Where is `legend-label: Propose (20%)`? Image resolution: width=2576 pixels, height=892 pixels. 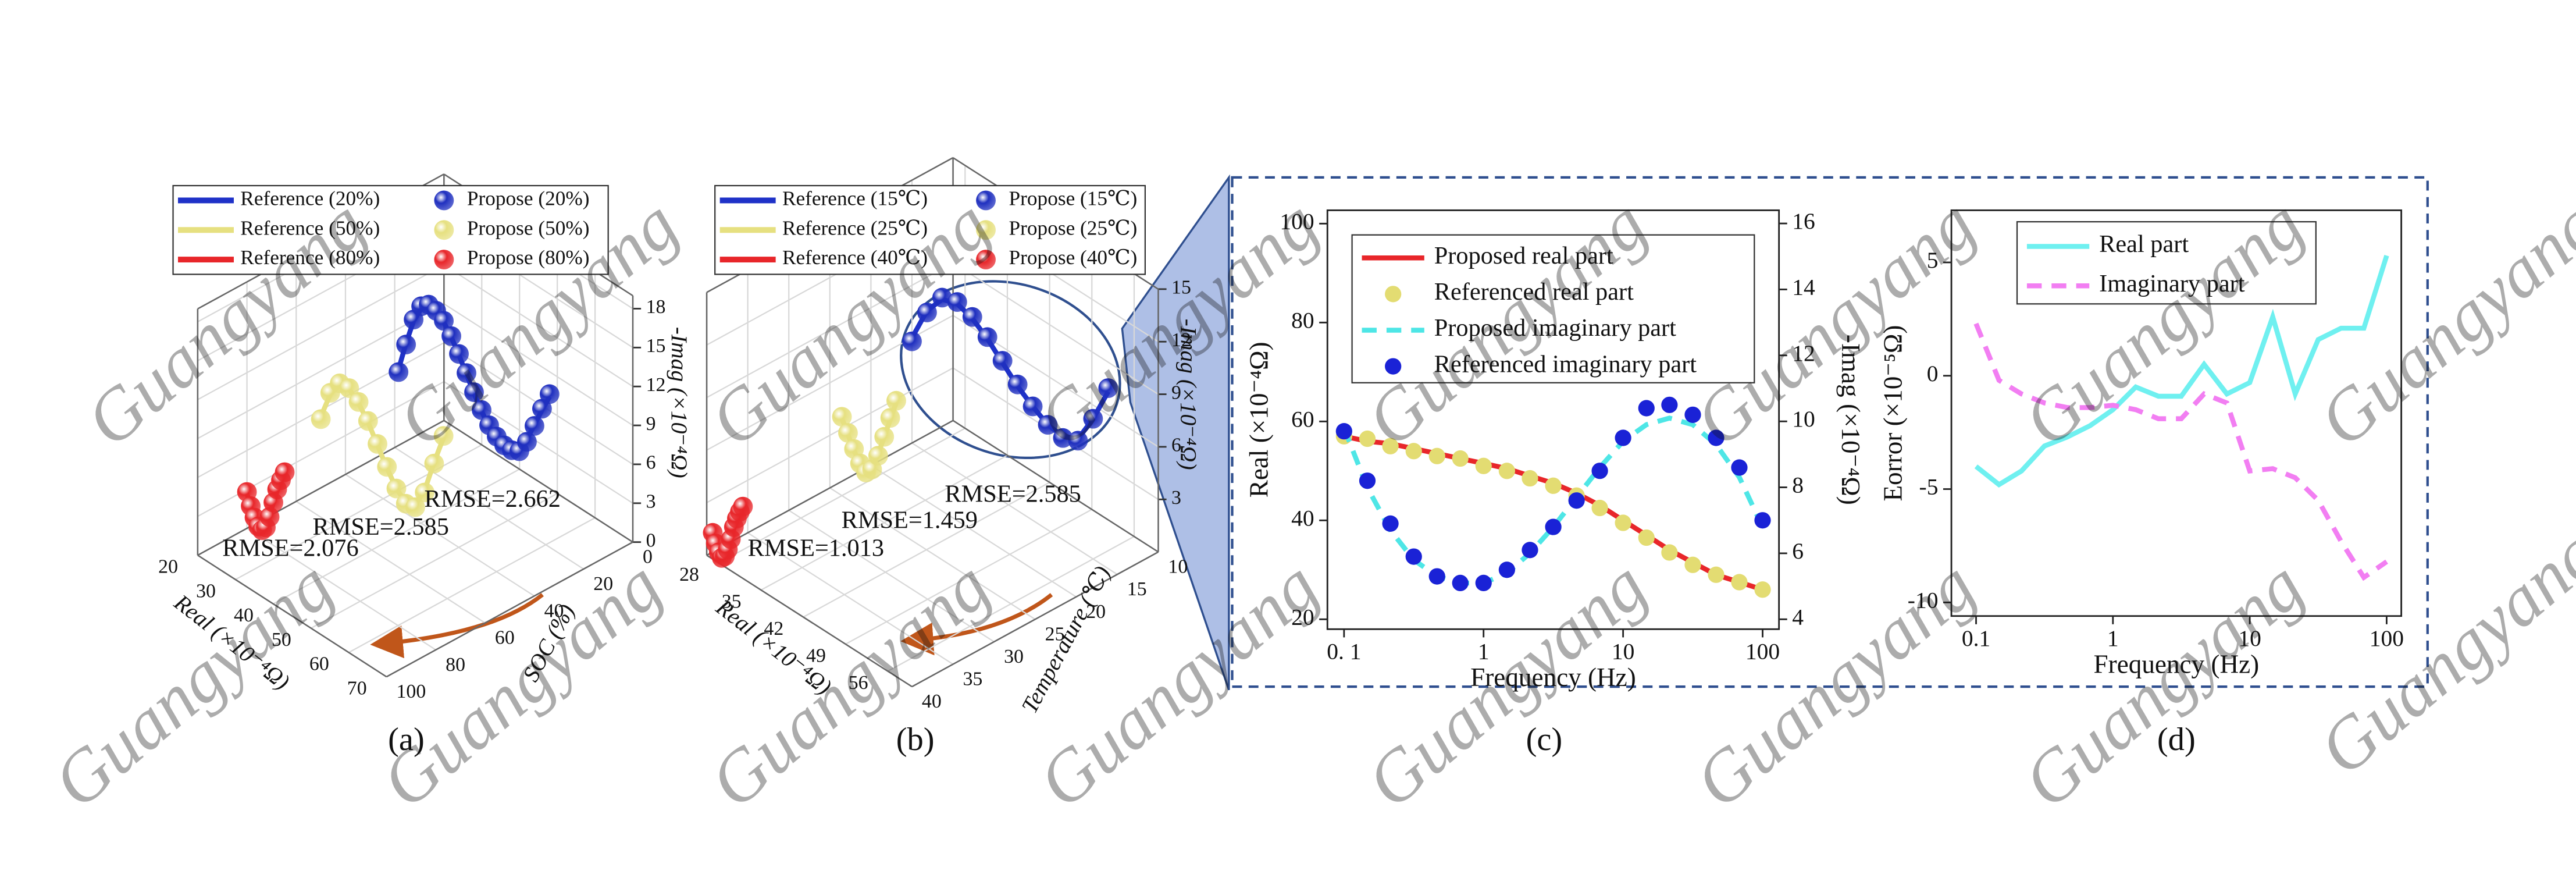 legend-label: Propose (20%) is located at coordinates (528, 198).